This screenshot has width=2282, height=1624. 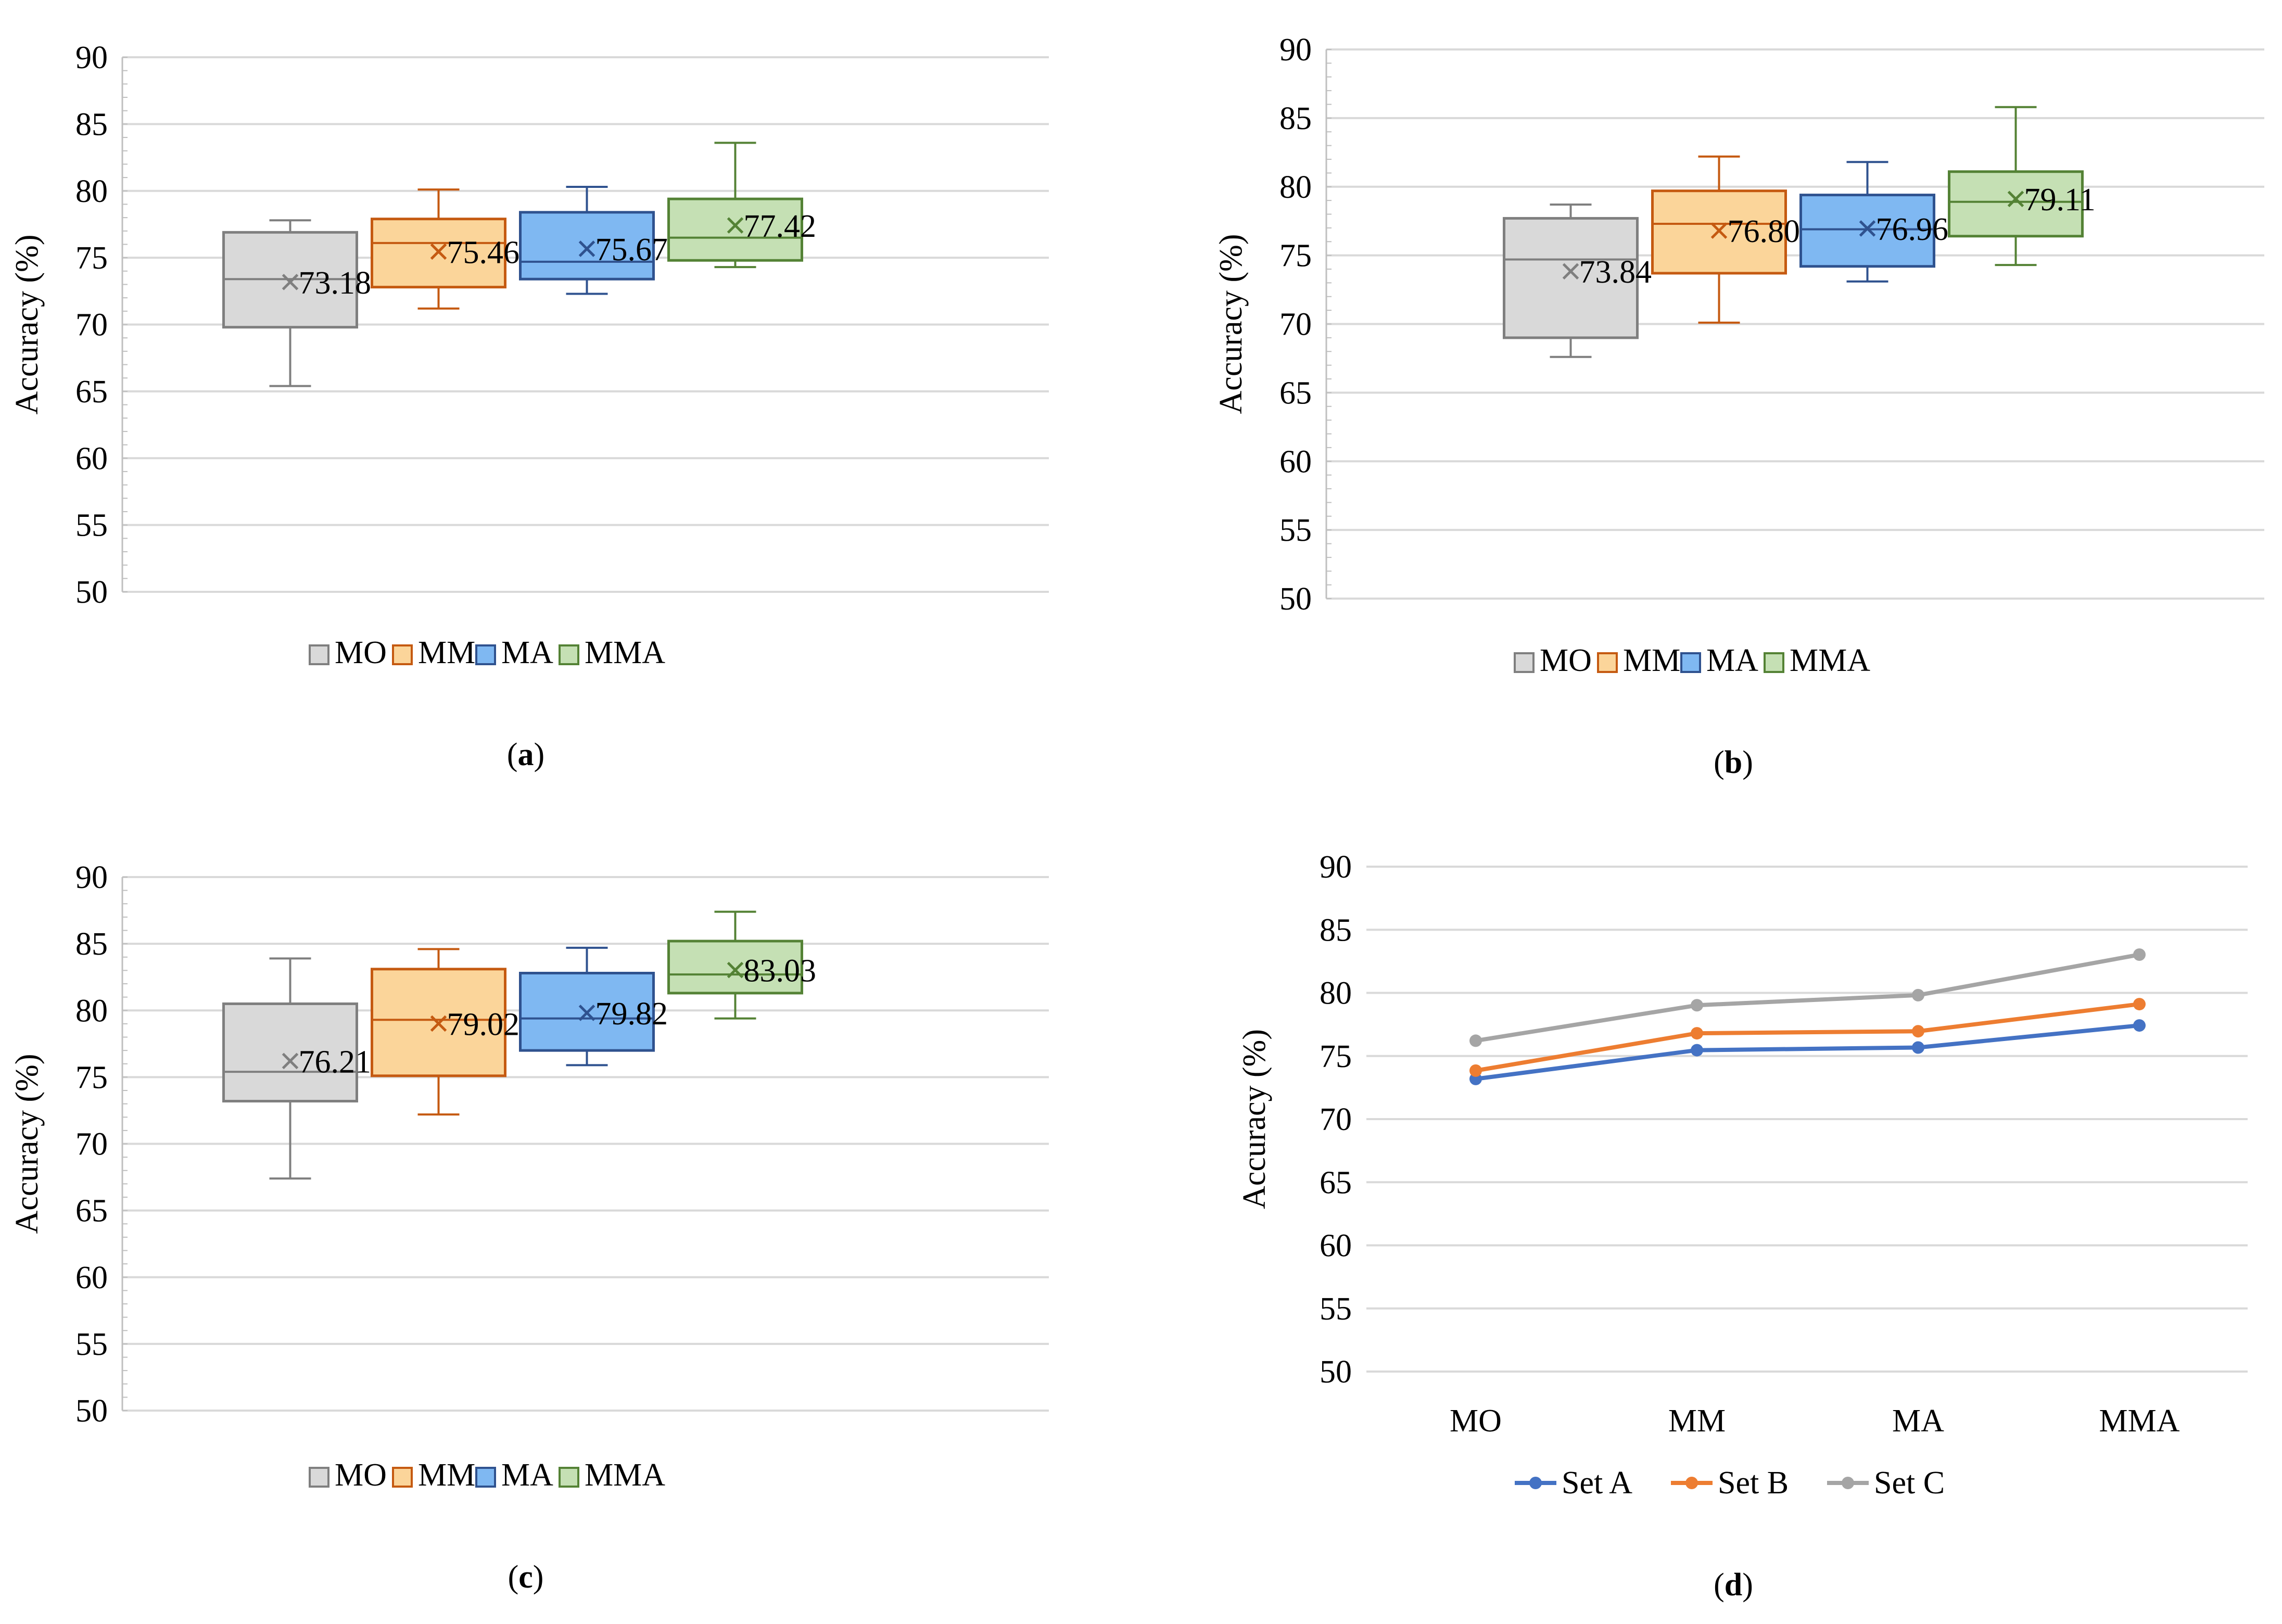 I want to click on mean-label: 79.02, so click(x=483, y=1025).